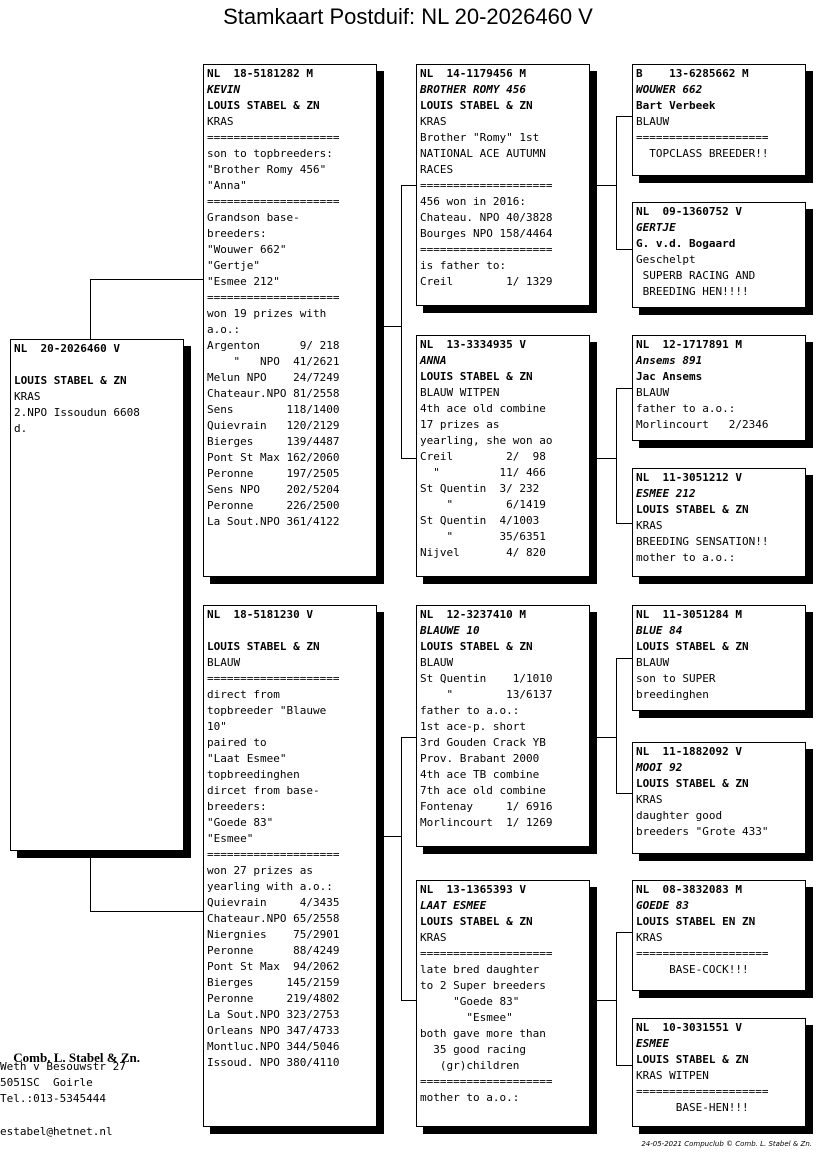 This screenshot has width=816, height=1172. Describe the element at coordinates (656, 227) in the screenshot. I see `pigeon-name: GERTJE` at that location.